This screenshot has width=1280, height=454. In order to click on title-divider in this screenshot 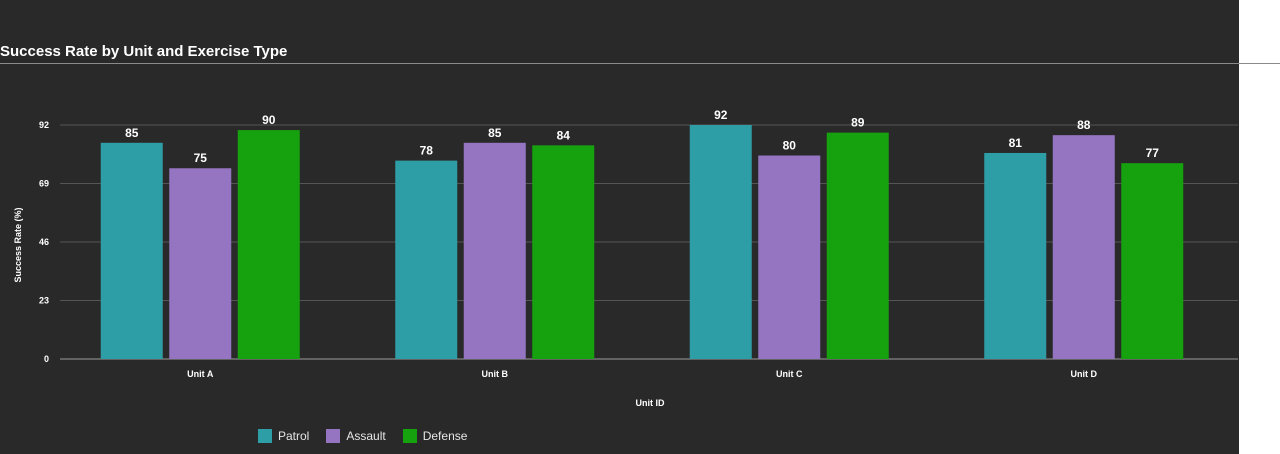, I will do `click(640, 63)`.